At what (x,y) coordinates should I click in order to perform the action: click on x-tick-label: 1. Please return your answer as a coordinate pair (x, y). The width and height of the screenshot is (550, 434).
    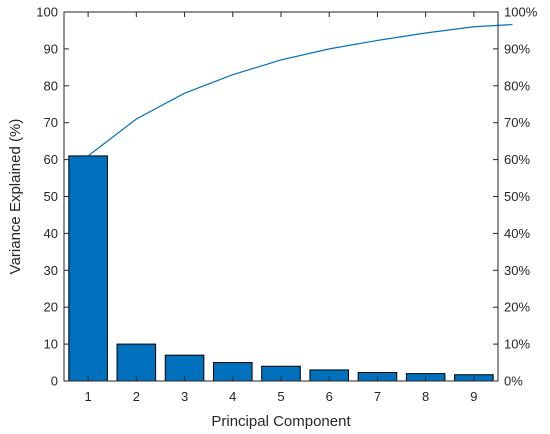
    Looking at the image, I should click on (87, 396).